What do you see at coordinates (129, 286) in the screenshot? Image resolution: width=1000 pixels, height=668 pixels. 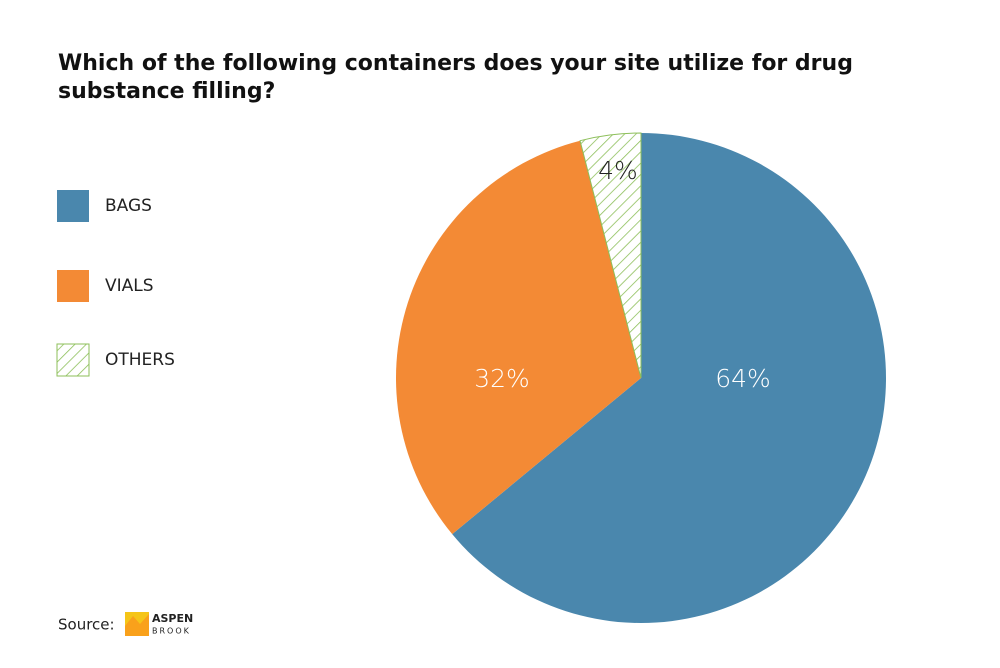 I see `legend-label: VIALS` at bounding box center [129, 286].